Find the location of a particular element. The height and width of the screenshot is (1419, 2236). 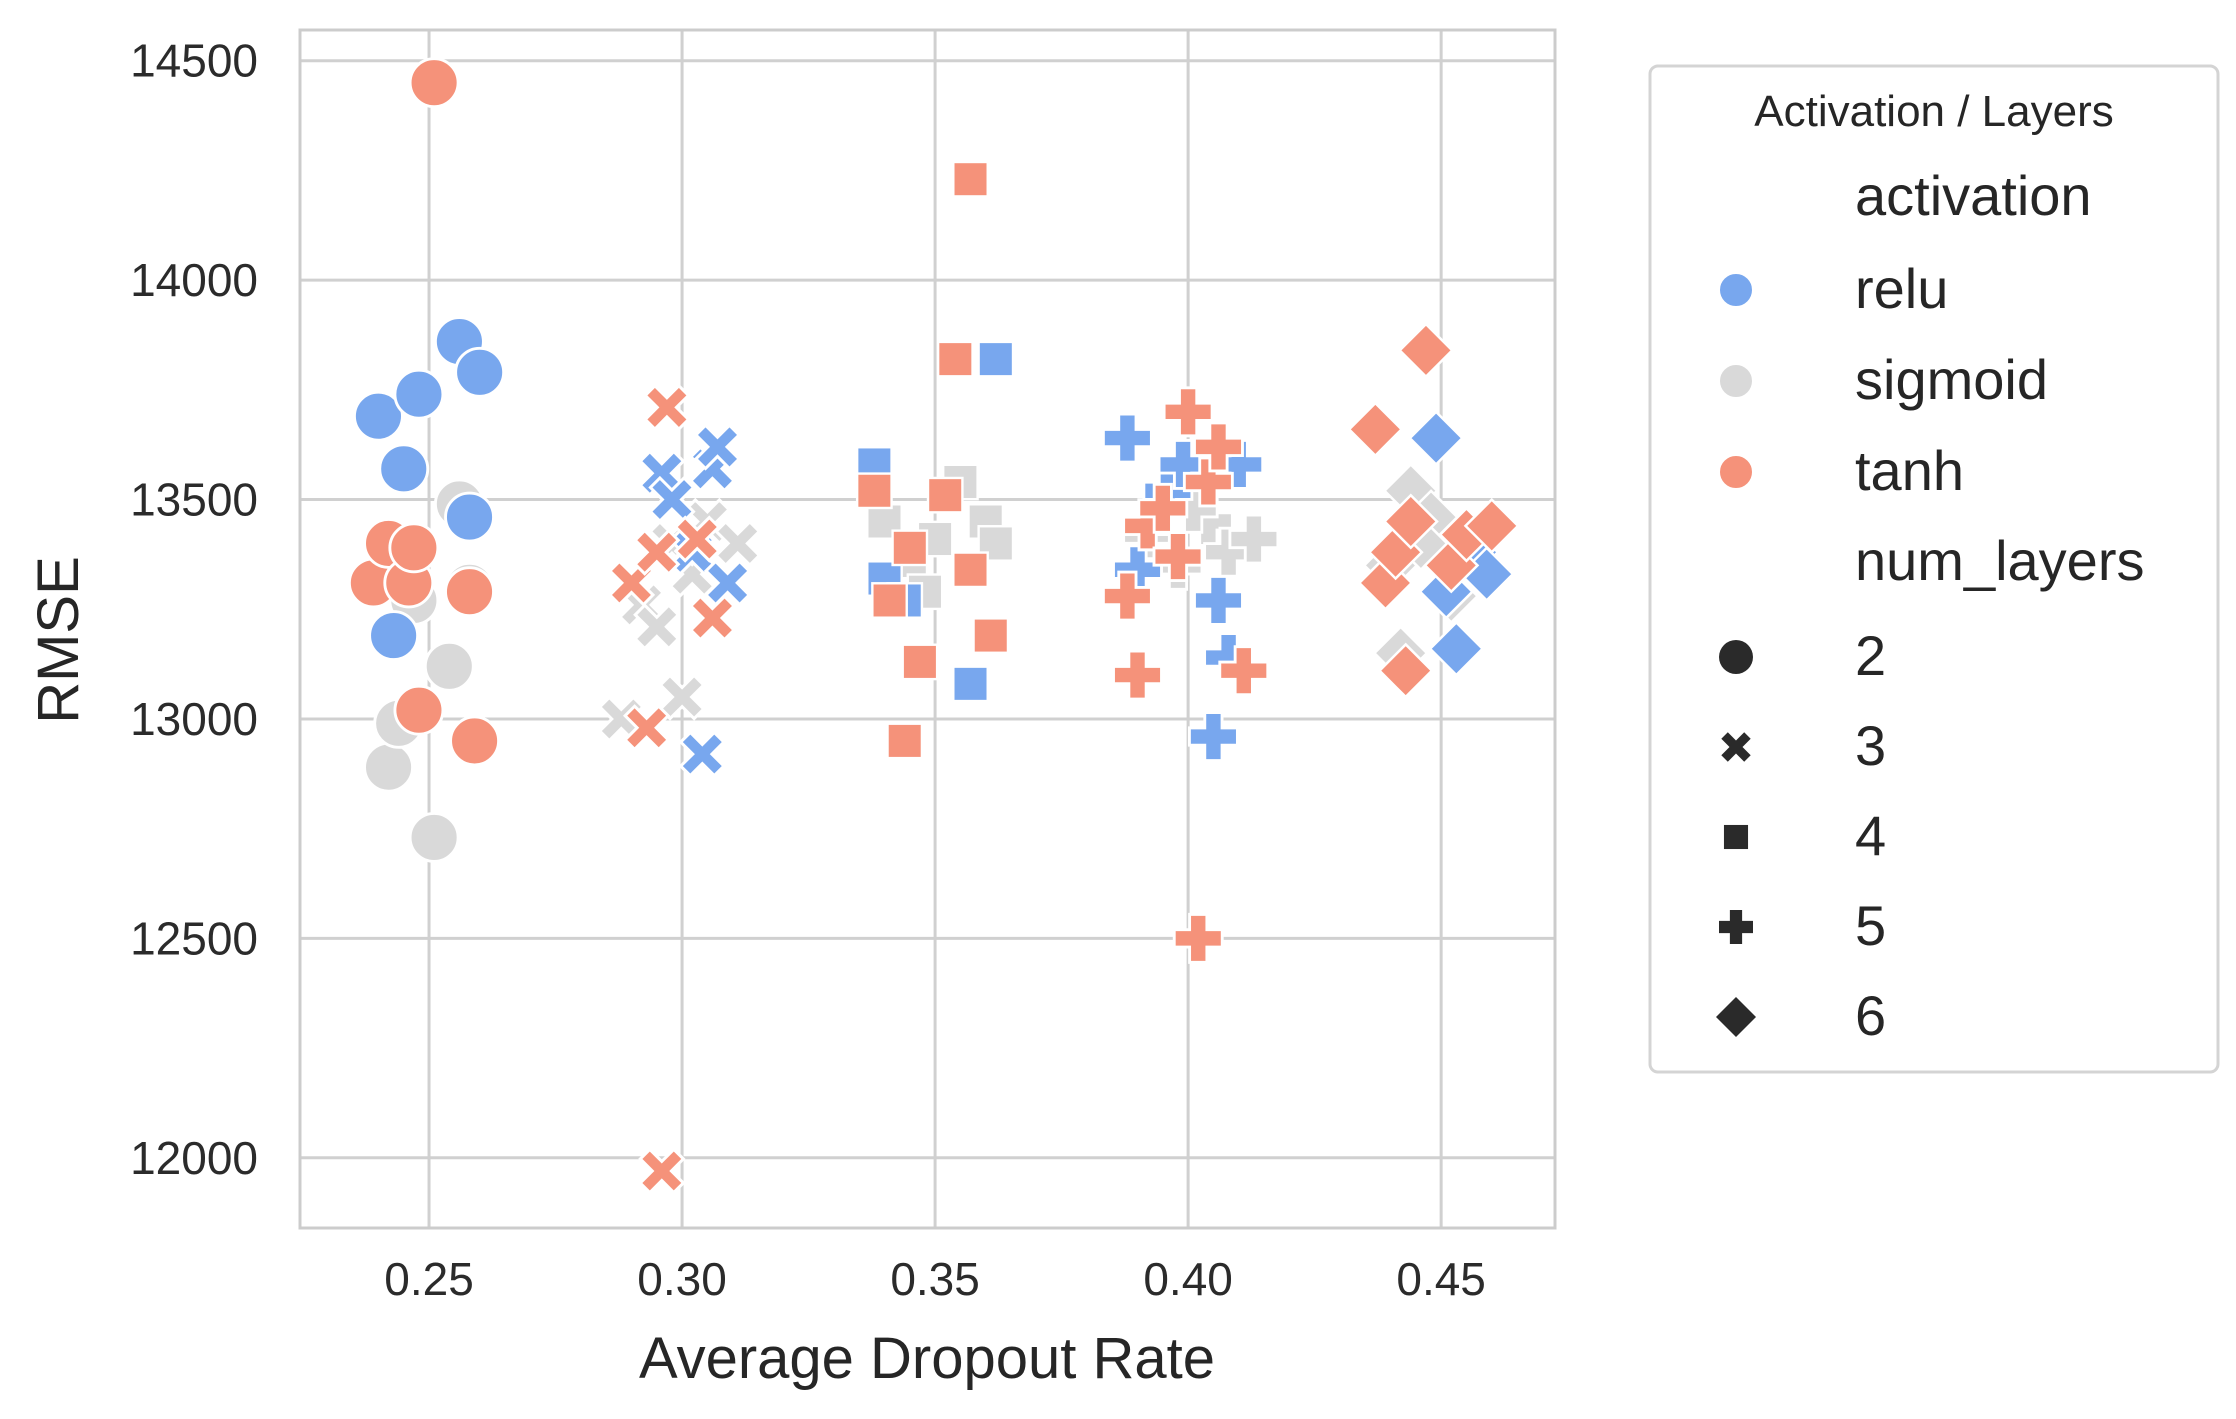

legend-label-layers-5: 5 is located at coordinates (1870, 925).